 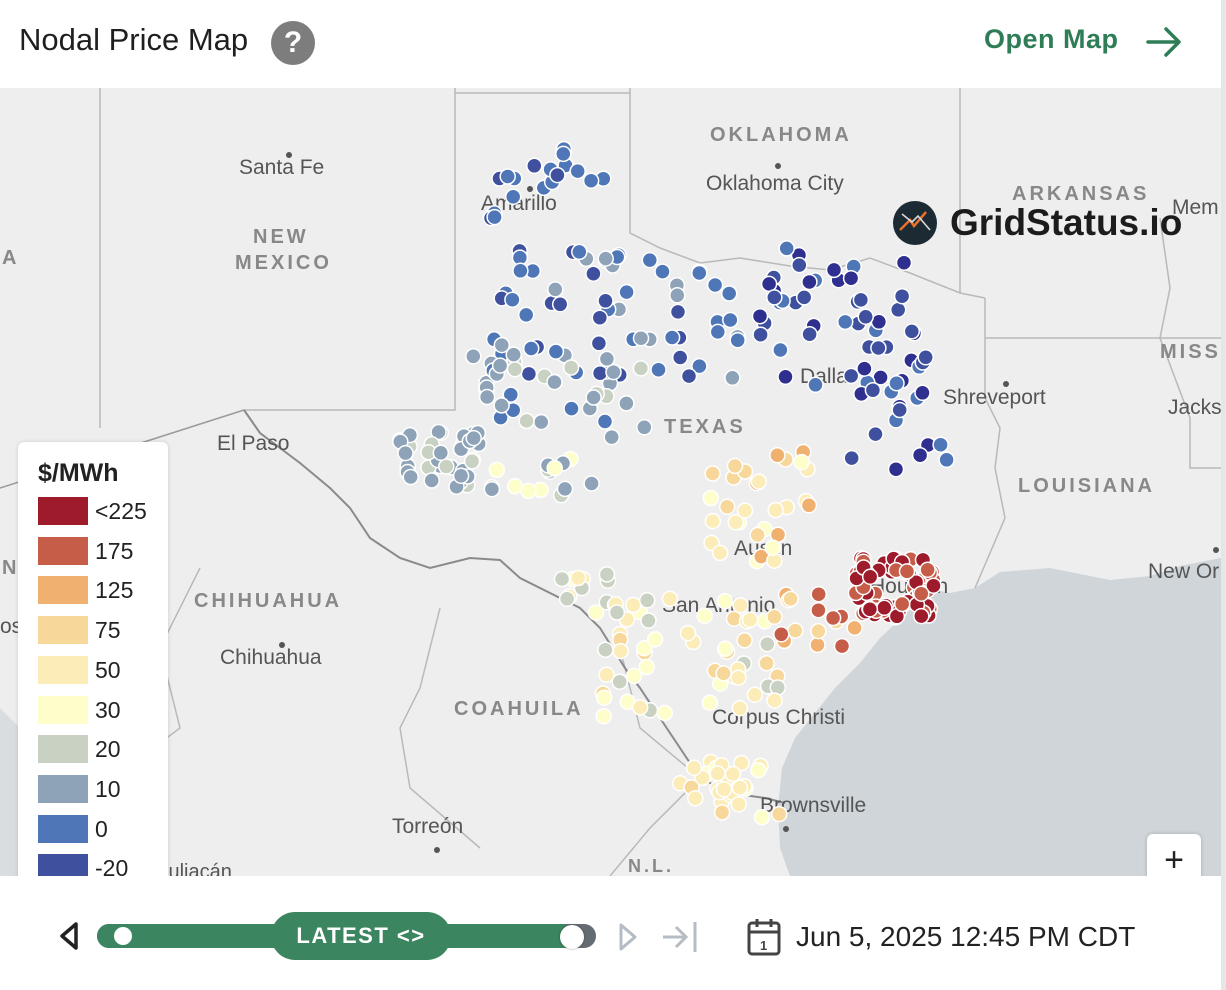 What do you see at coordinates (293, 43) in the screenshot?
I see `help-icon: ?` at bounding box center [293, 43].